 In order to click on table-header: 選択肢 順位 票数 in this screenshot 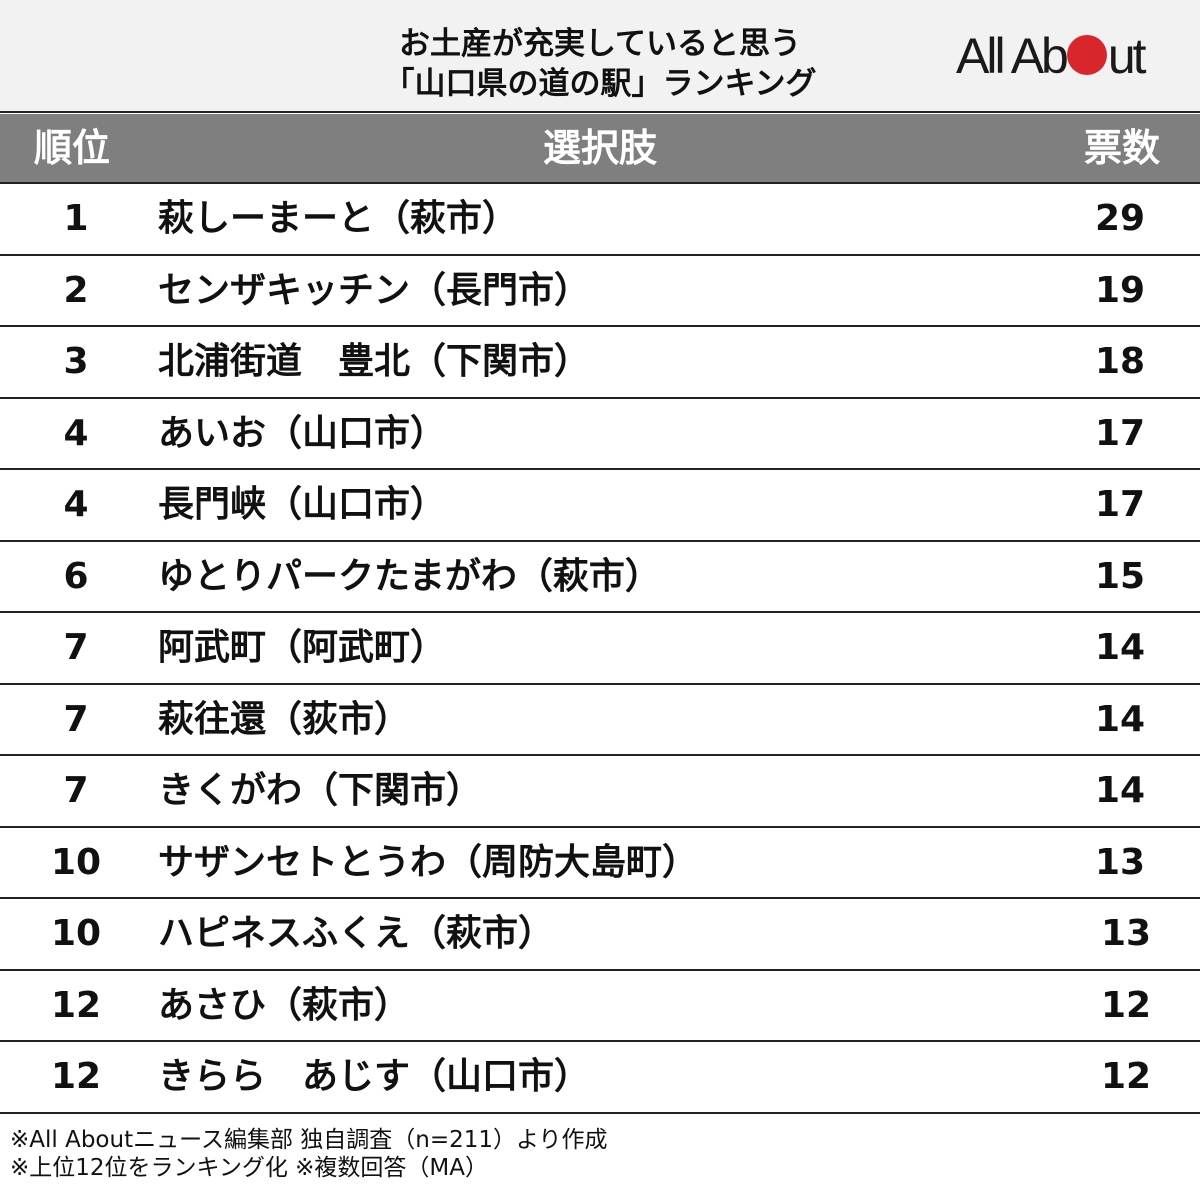, I will do `click(600, 149)`.